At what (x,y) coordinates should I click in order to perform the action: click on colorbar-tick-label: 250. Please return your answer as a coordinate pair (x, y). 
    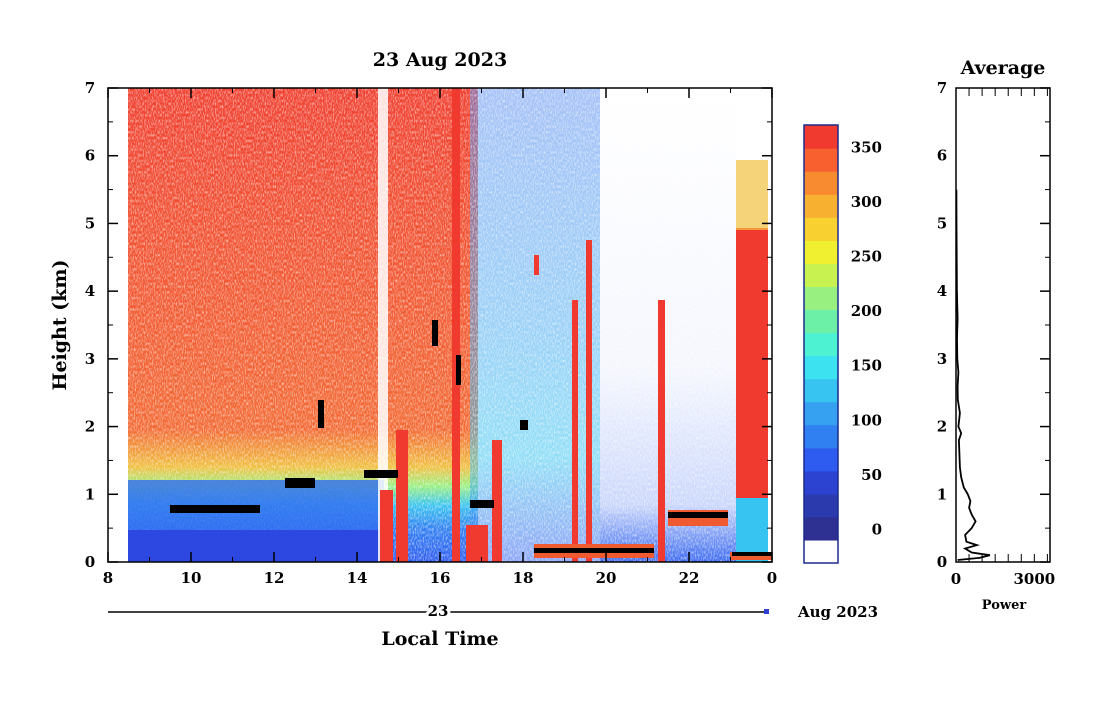
    Looking at the image, I should click on (866, 256).